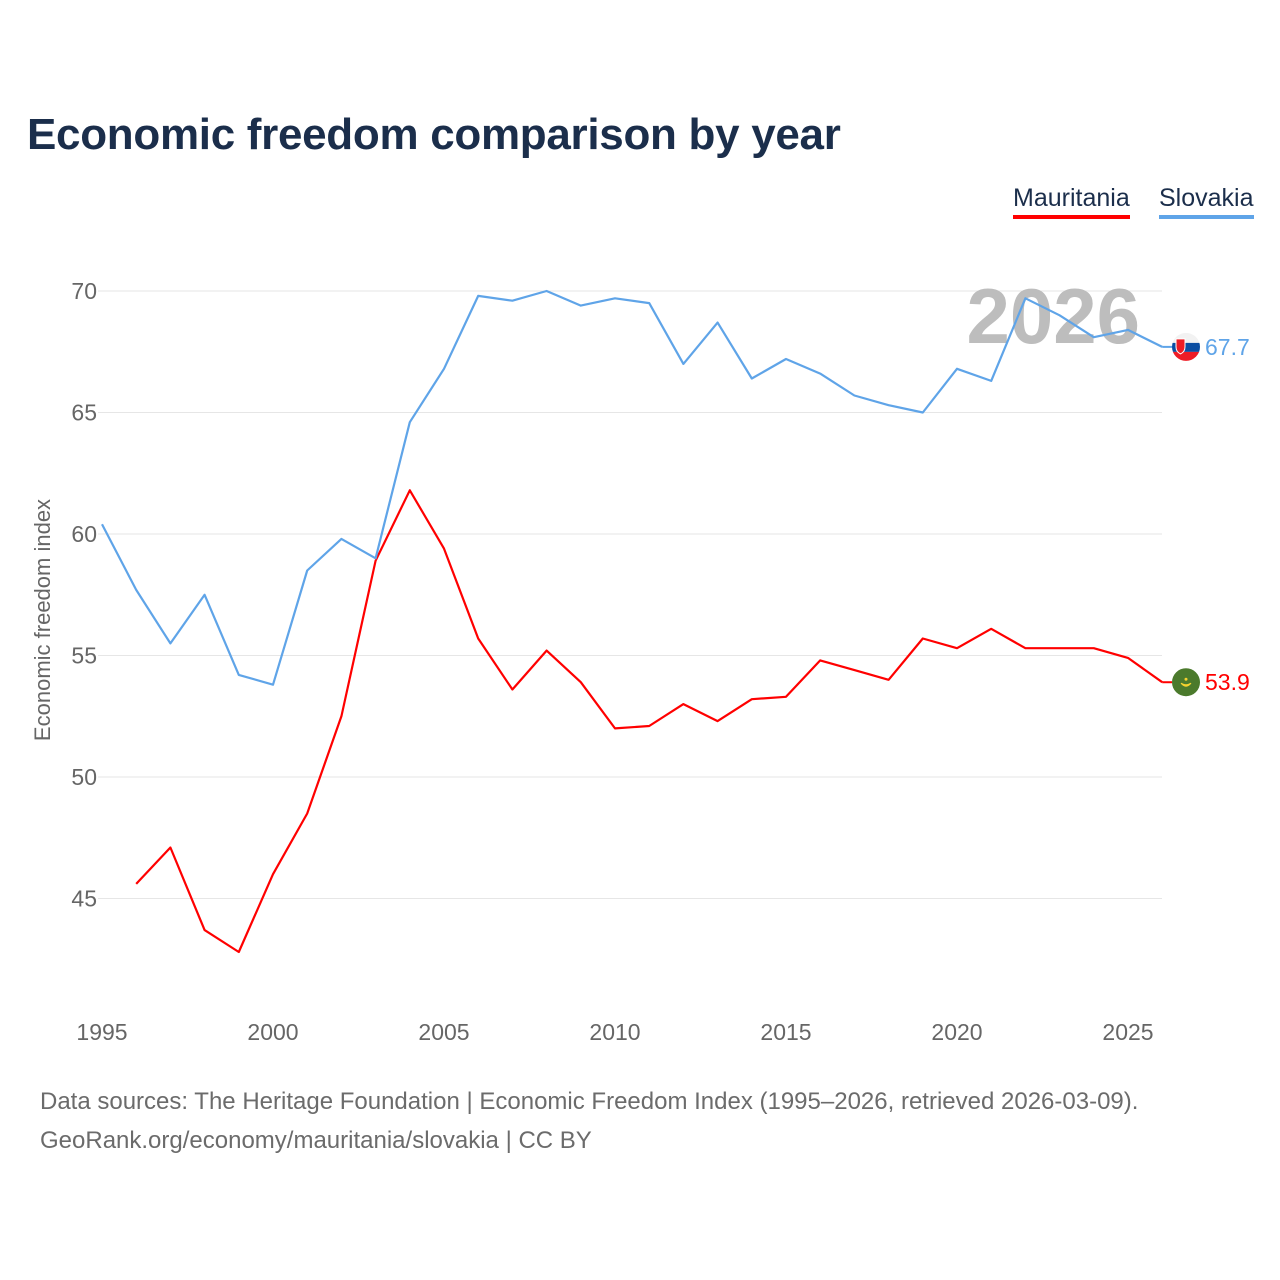 The image size is (1280, 1280). I want to click on x-tick-label: 2015, so click(785, 1032).